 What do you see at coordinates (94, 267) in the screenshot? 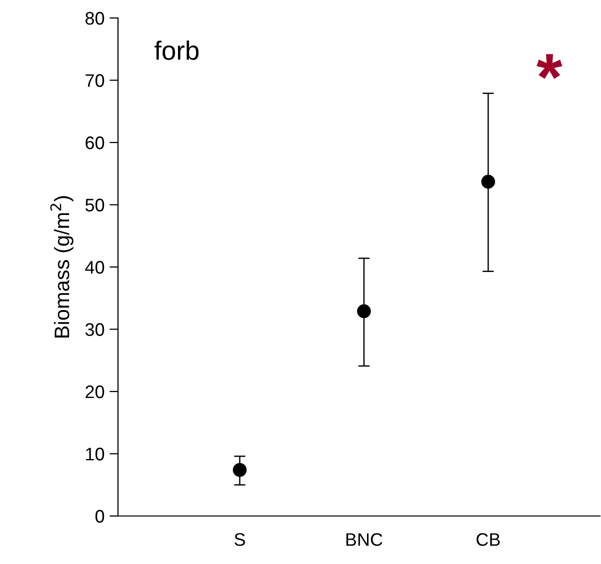
I see `y-tick-label: 40` at bounding box center [94, 267].